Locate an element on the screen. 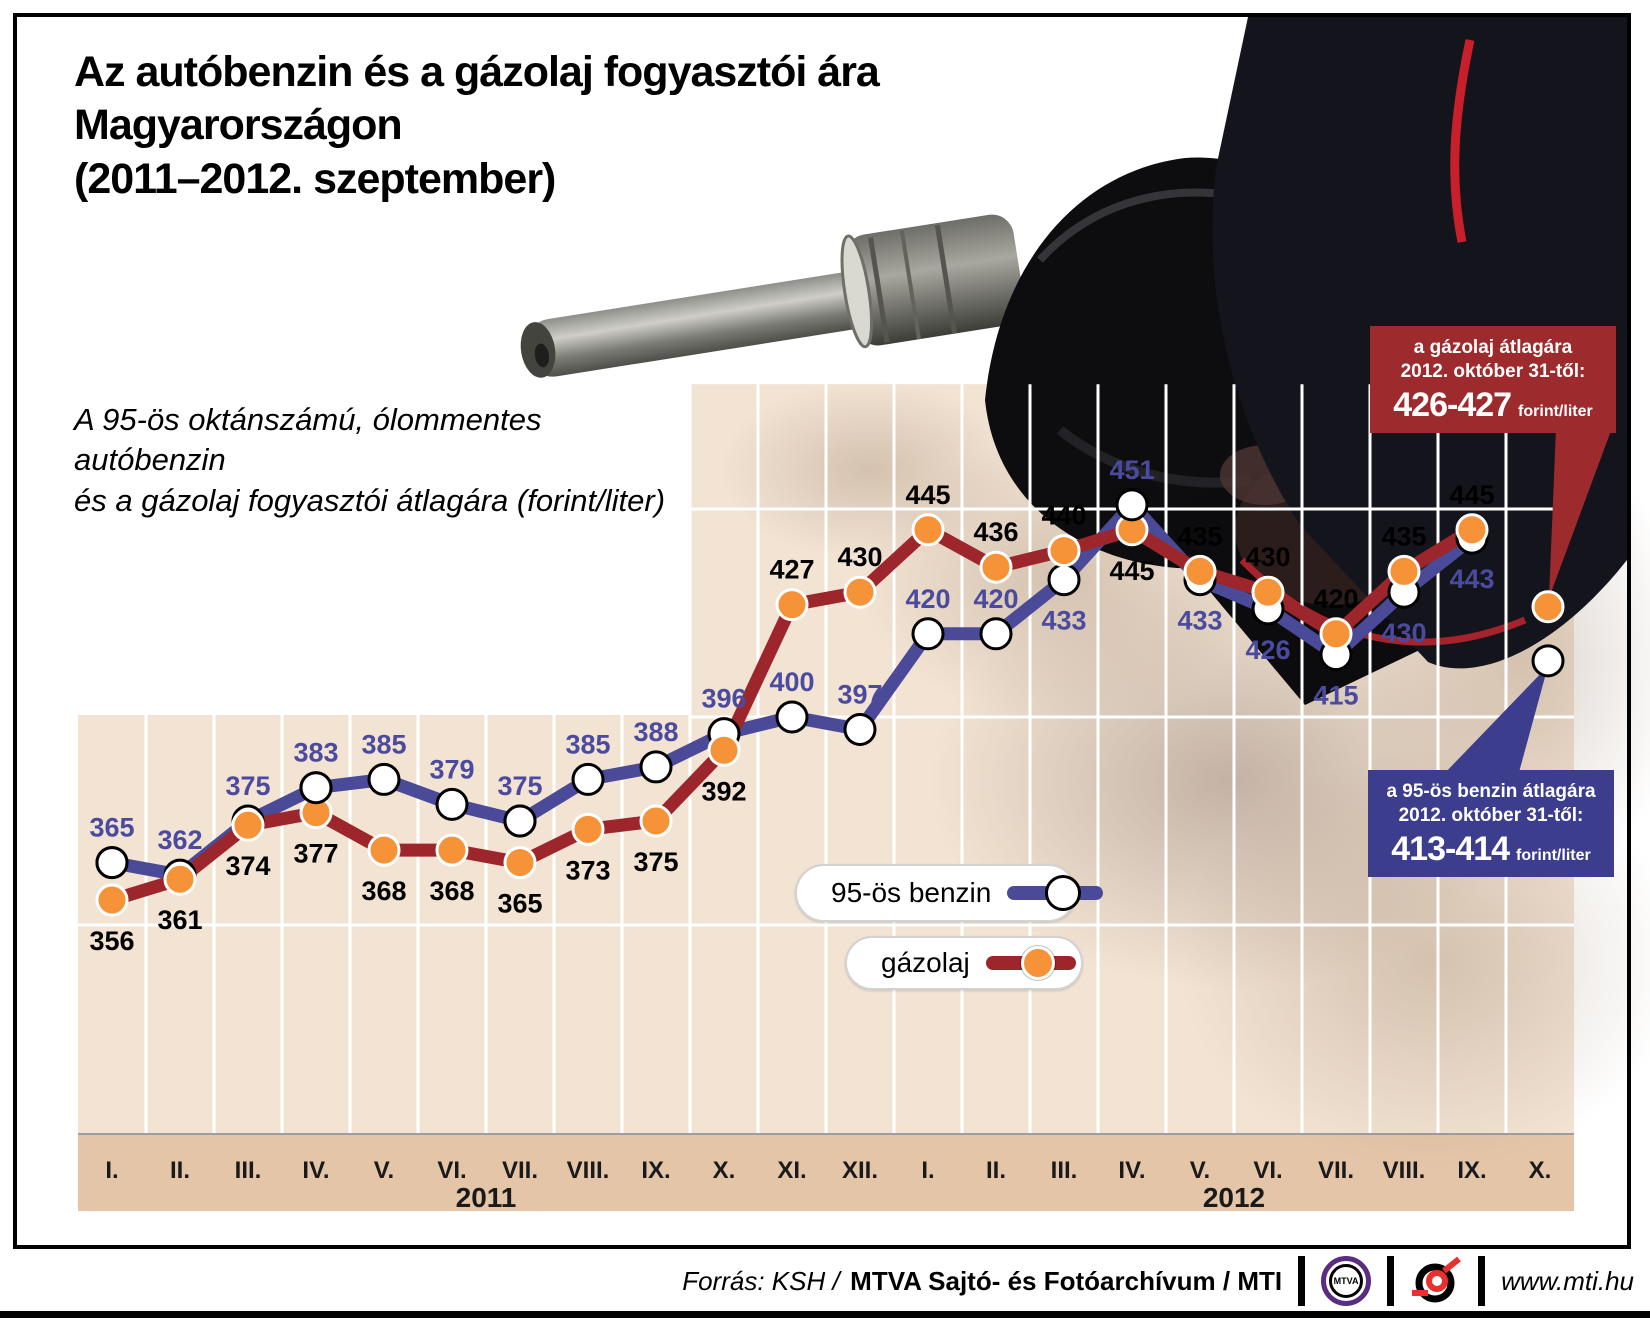 This screenshot has height=1320, width=1650. legend-gazolaj-label: gázolaj is located at coordinates (925, 962).